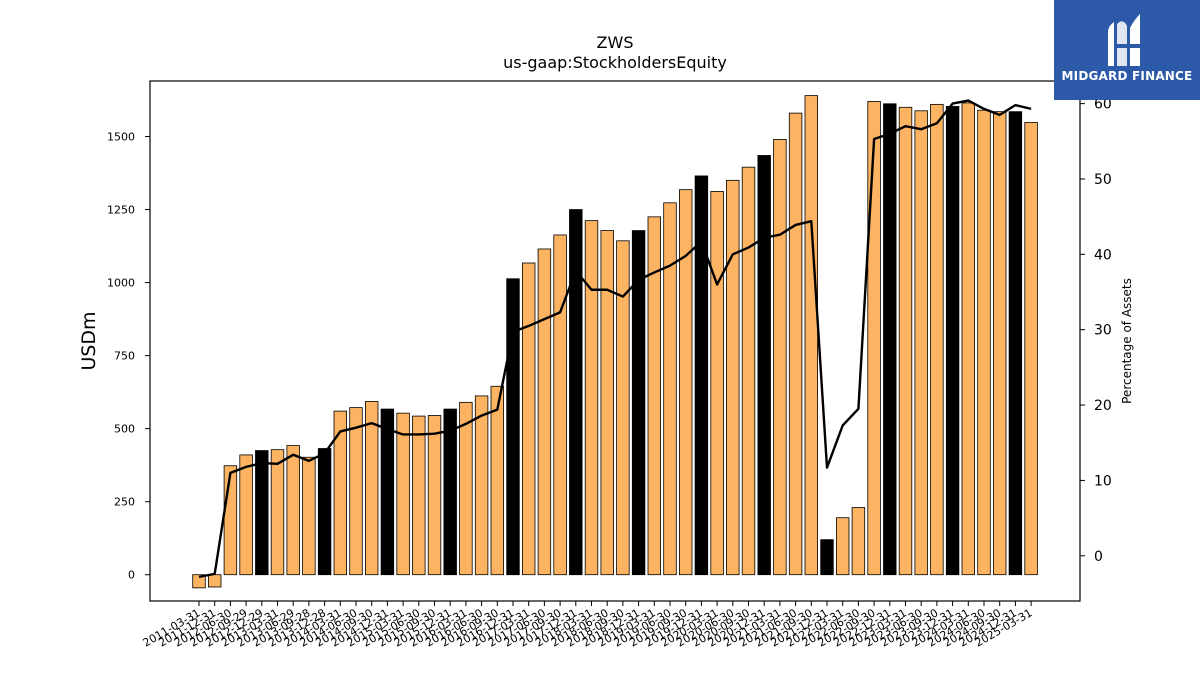 This screenshot has height=675, width=1200. I want to click on y-tick-label: 500, so click(124, 429).